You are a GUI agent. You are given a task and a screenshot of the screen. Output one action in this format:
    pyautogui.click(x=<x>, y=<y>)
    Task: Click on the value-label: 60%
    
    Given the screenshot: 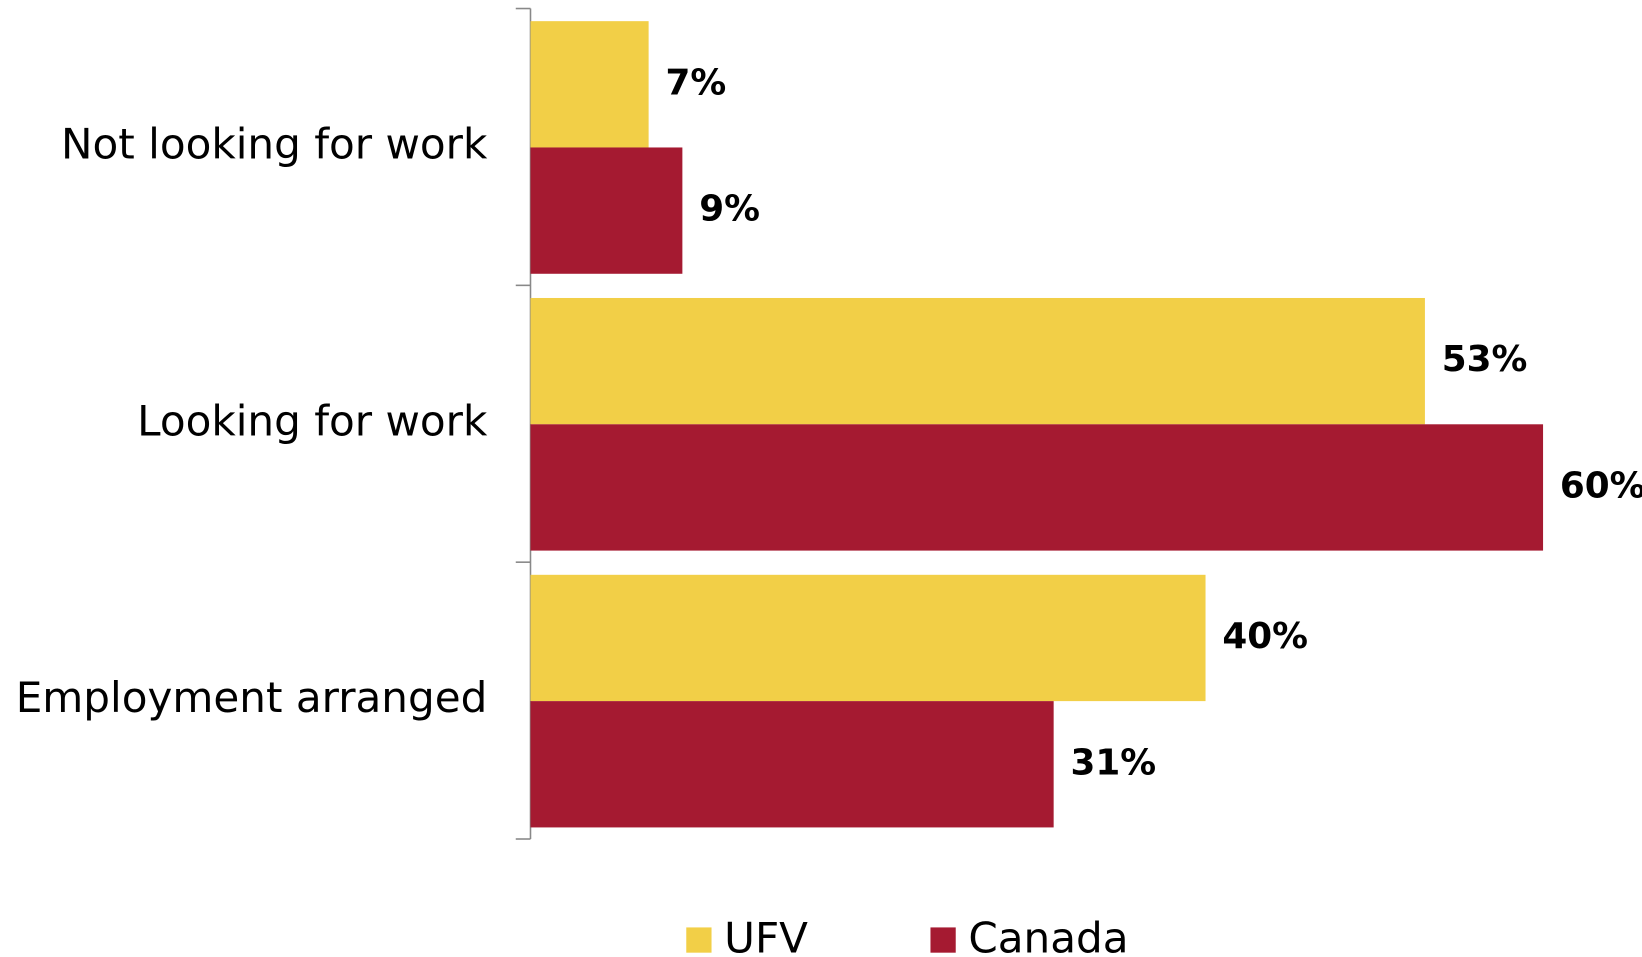 What is the action you would take?
    pyautogui.click(x=1601, y=485)
    